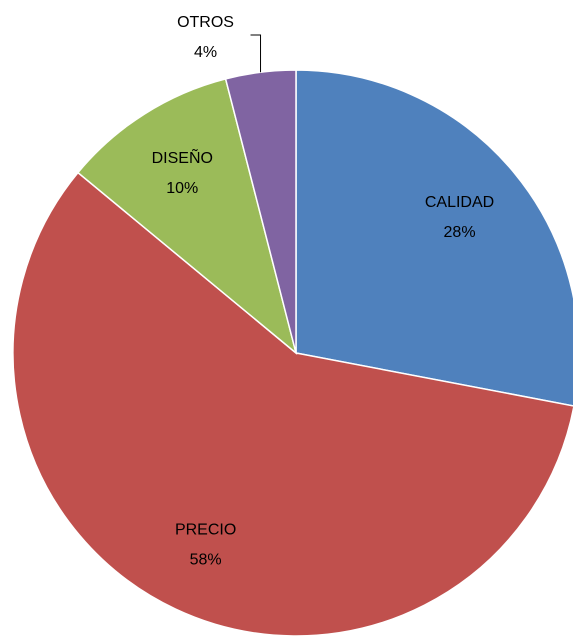 The image size is (573, 636). Describe the element at coordinates (256, 53) in the screenshot. I see `leader-line` at that location.